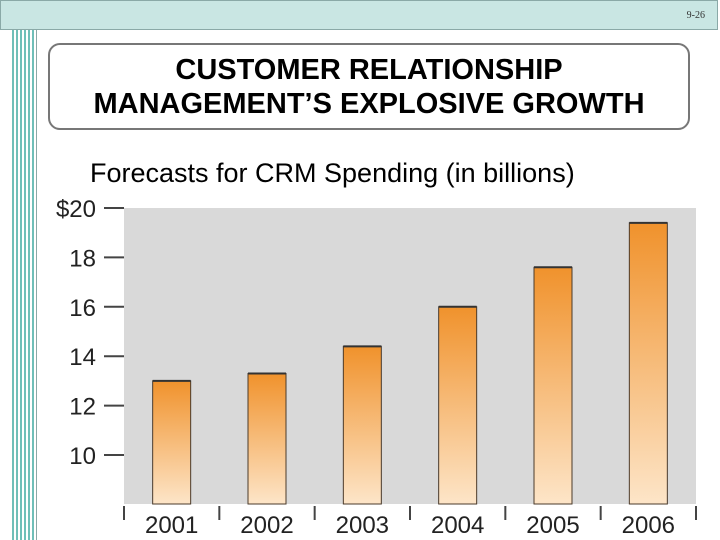 Image resolution: width=720 pixels, height=540 pixels. What do you see at coordinates (82, 258) in the screenshot?
I see `y-tick-label: 18` at bounding box center [82, 258].